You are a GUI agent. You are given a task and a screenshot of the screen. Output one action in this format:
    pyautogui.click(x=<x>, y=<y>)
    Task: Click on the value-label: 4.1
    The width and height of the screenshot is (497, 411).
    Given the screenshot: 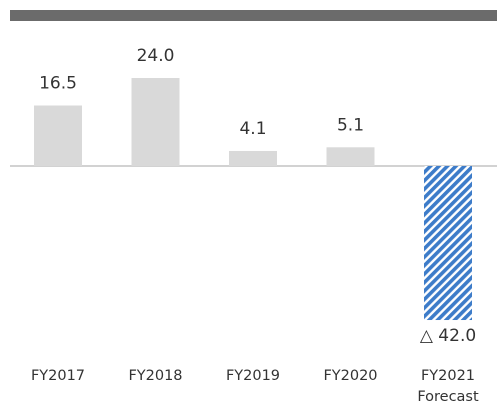 What is the action you would take?
    pyautogui.click(x=252, y=129)
    